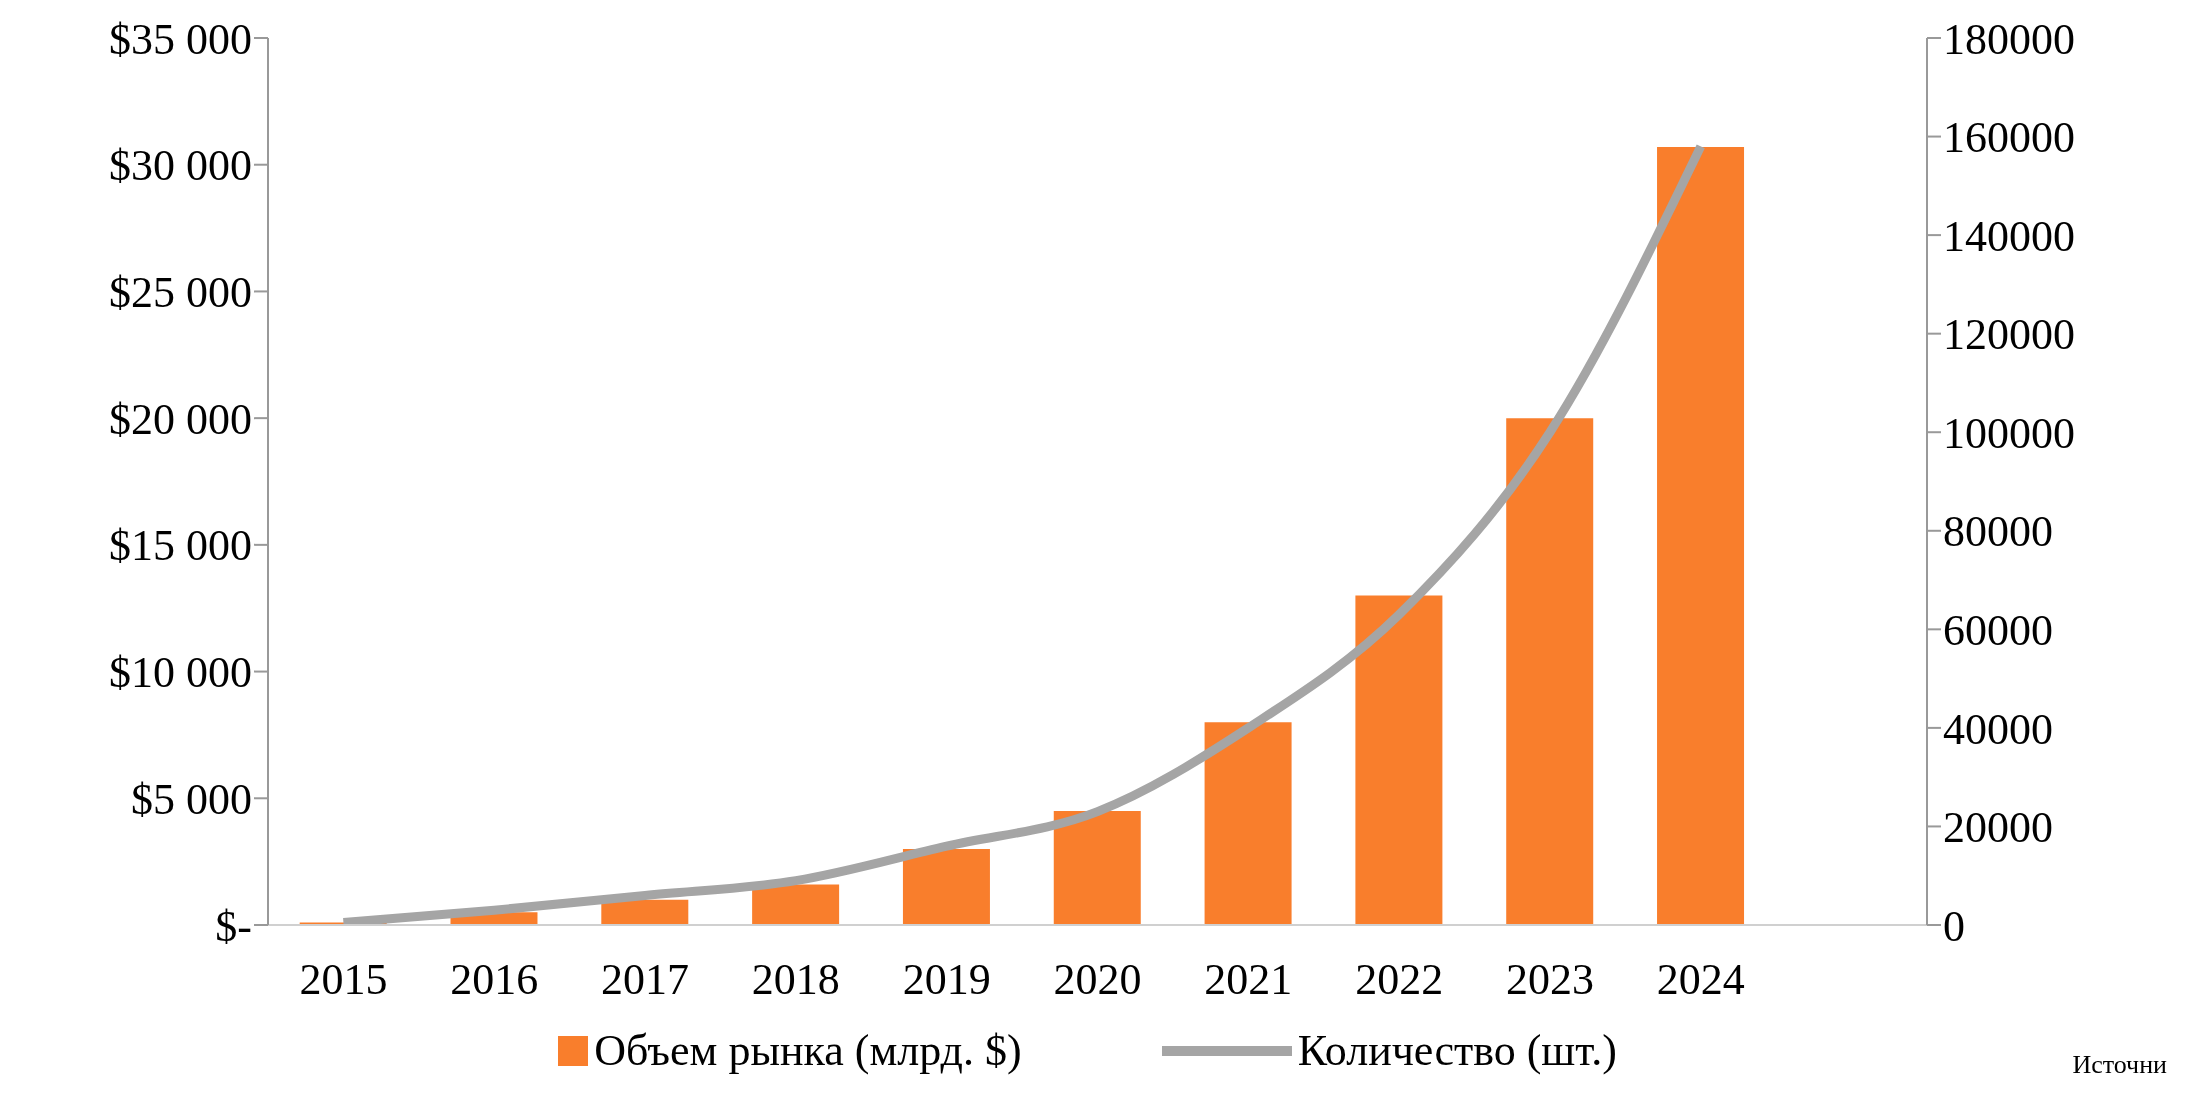 The image size is (2185, 1094). Describe the element at coordinates (1399, 980) in the screenshot. I see `x-tick-label: 2022` at that location.